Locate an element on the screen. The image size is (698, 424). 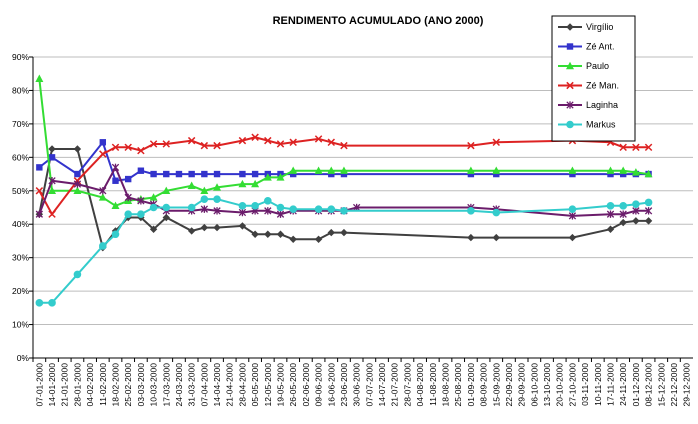
y-tick-label: 60% is located at coordinates (20, 157).